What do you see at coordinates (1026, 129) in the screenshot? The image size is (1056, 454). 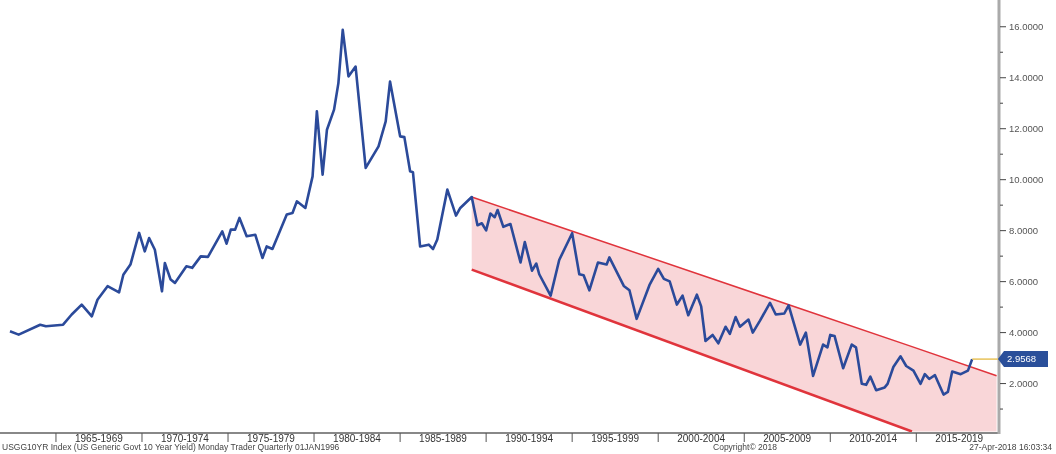 I see `y-tick-label: 12.0000` at bounding box center [1026, 129].